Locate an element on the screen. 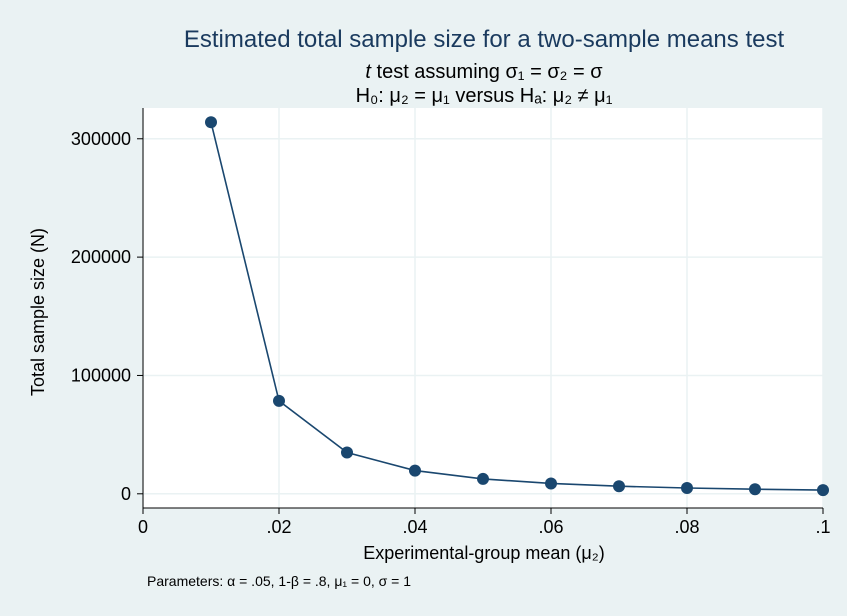  y-tick-label: 0 is located at coordinates (126, 494).